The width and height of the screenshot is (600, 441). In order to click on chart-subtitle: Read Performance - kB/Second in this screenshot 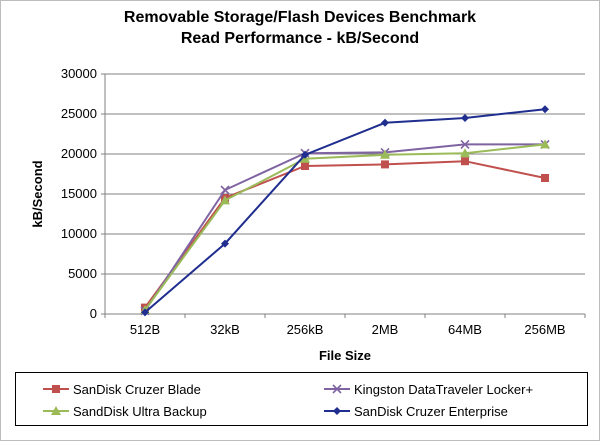, I will do `click(300, 38)`.